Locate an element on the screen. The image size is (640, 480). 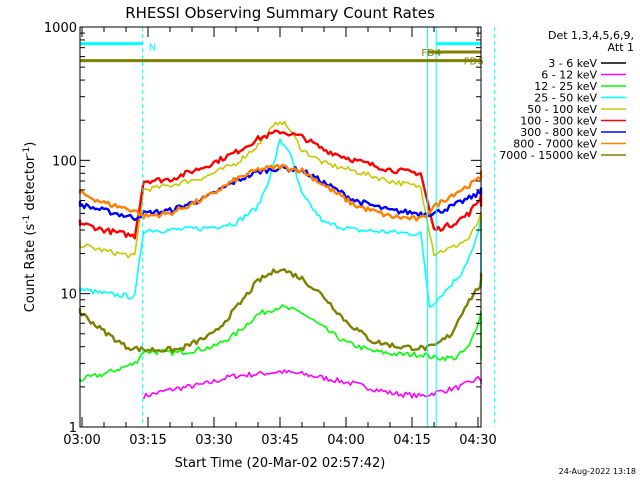
legend-header-line-1: Det 1,3,4,5,6,9, is located at coordinates (591, 35).